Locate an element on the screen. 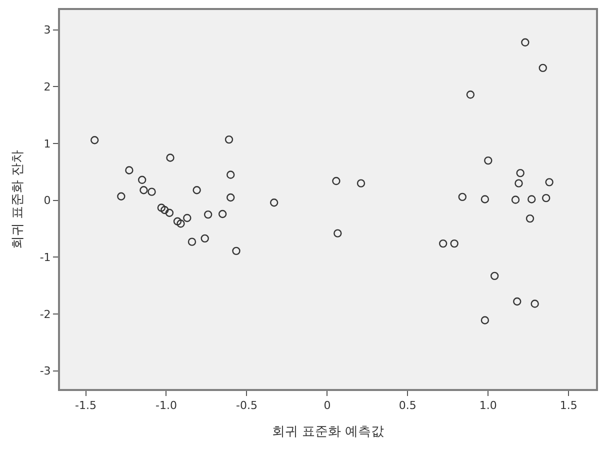  y-axis-title: 회귀 표준화 잔차 is located at coordinates (18, 200).